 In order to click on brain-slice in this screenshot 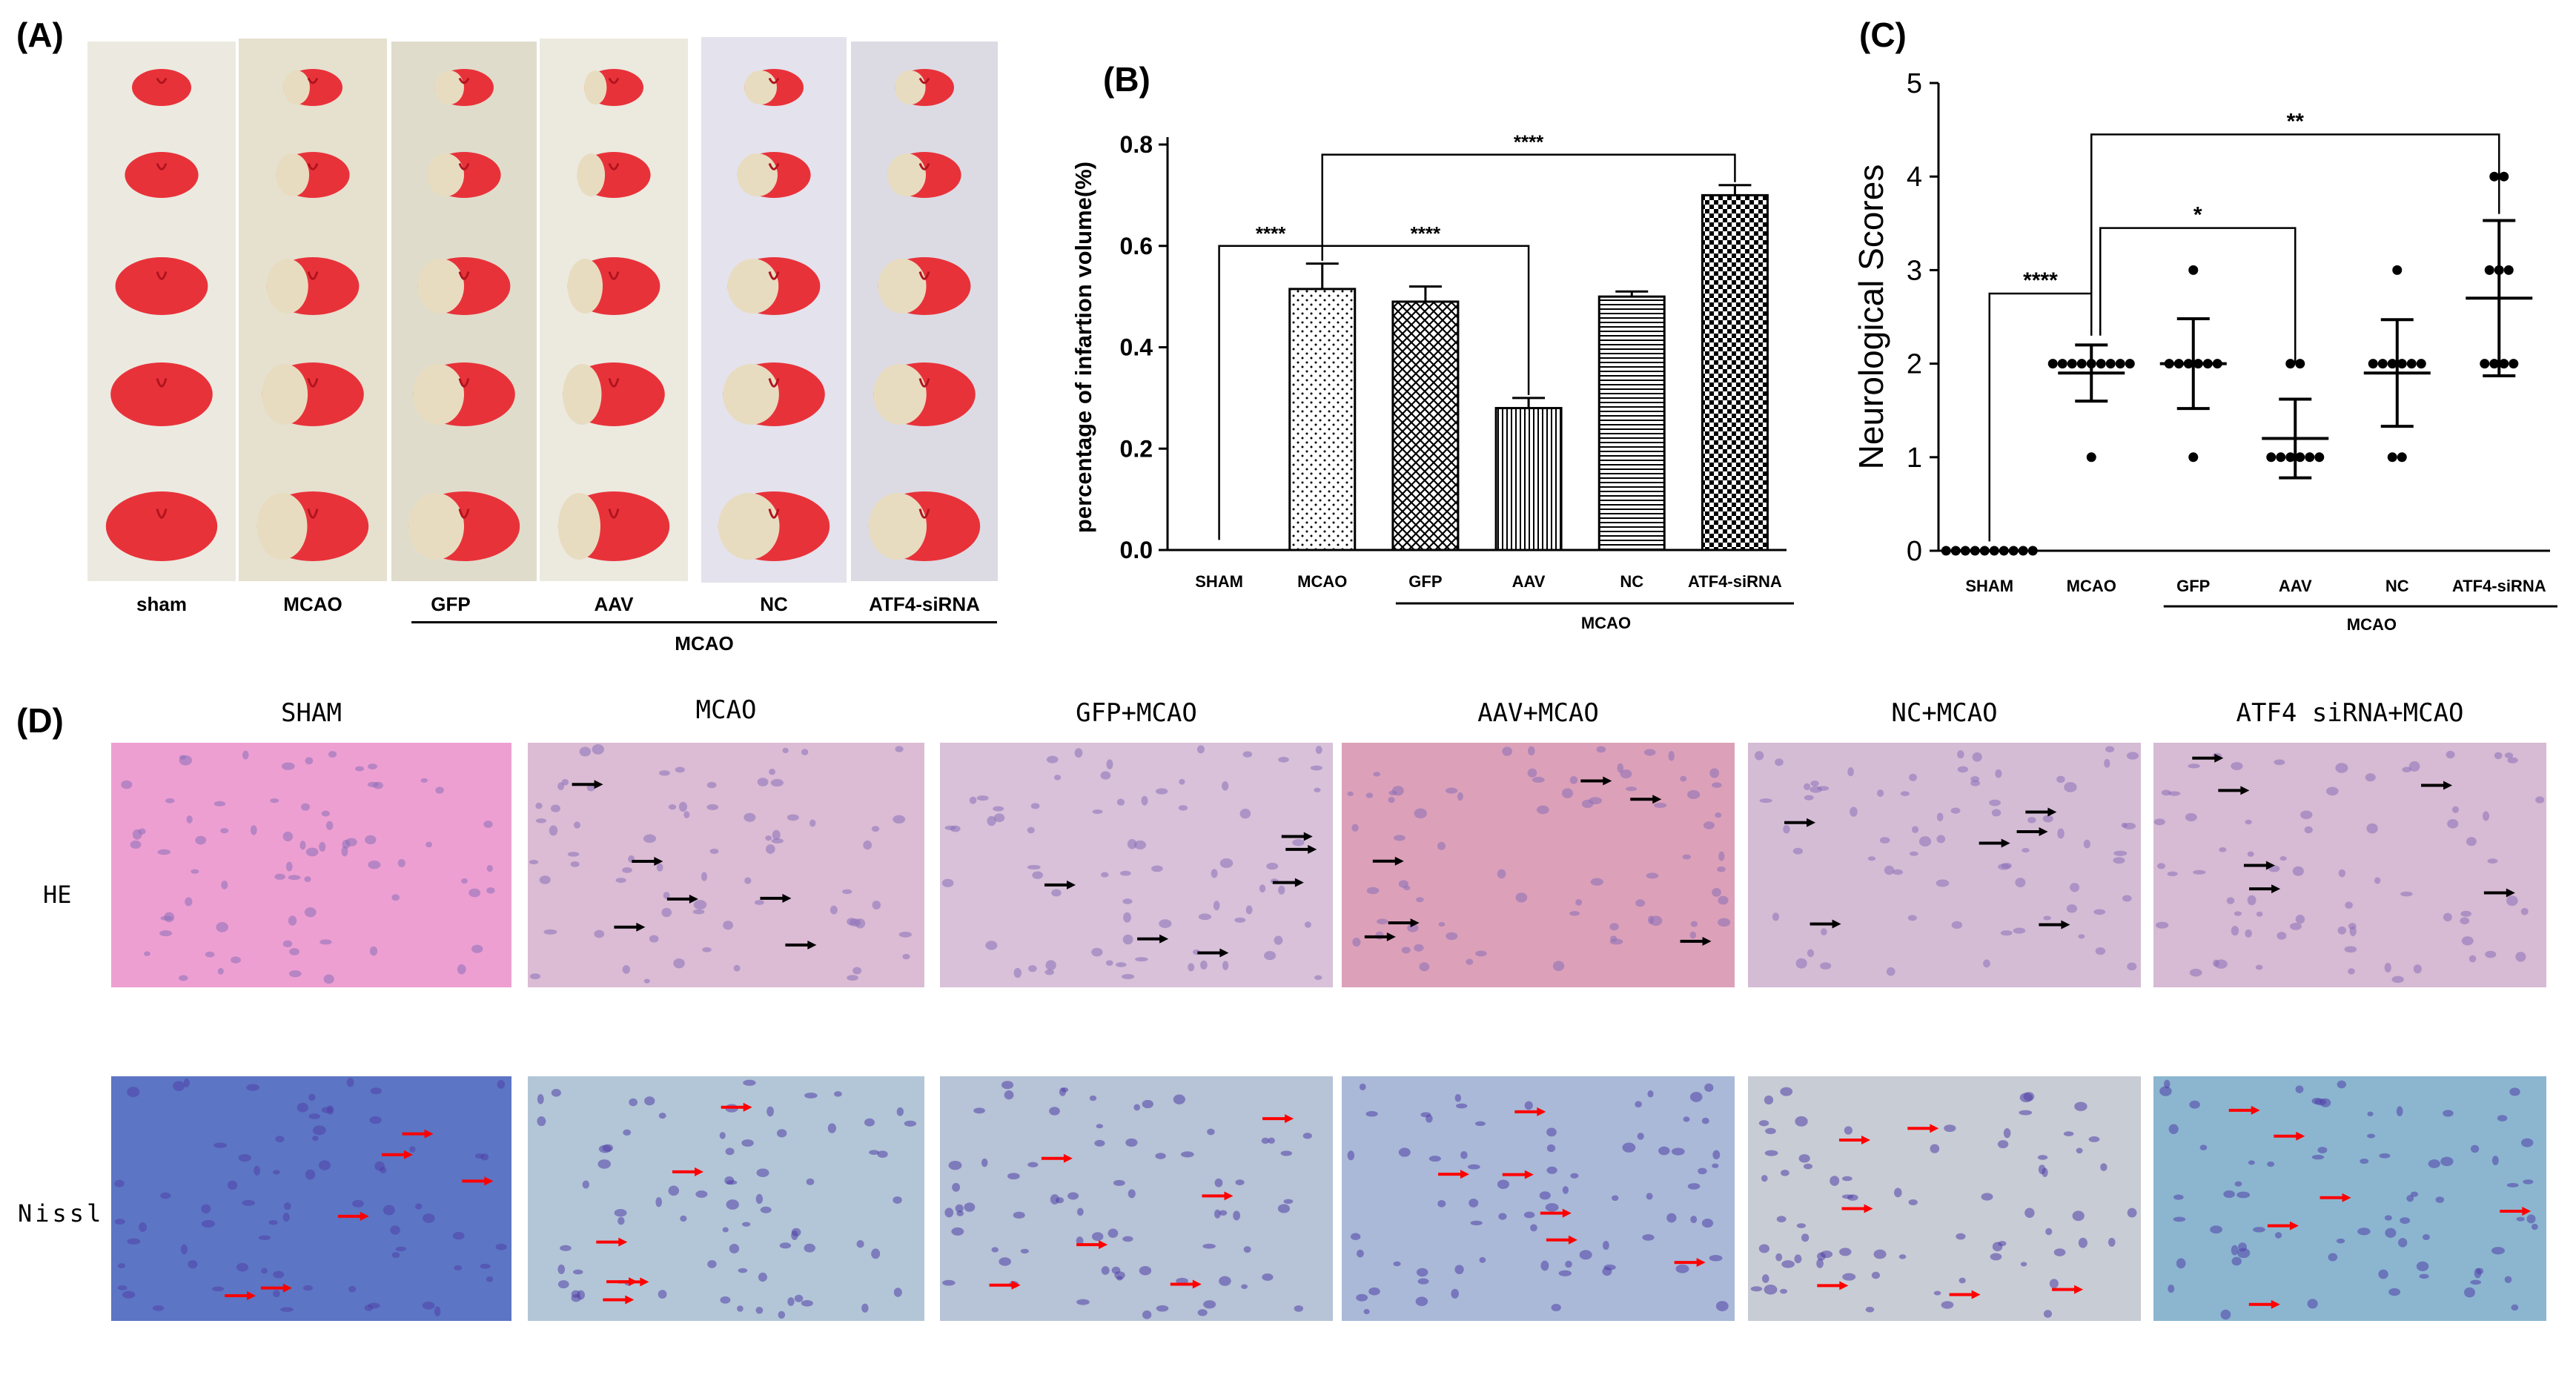, I will do `click(774, 175)`.